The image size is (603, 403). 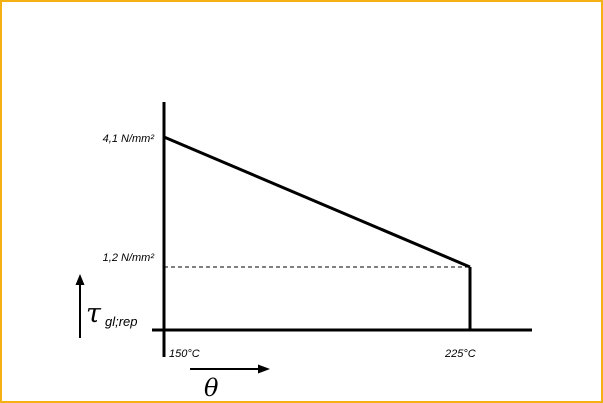 I want to click on x-label-arrowhead, so click(x=264, y=369).